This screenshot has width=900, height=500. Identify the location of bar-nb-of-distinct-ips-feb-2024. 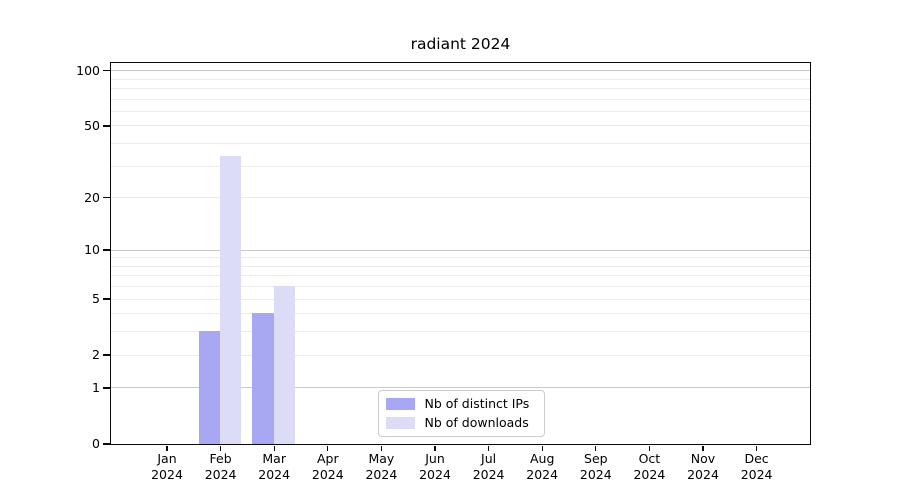
(209, 387).